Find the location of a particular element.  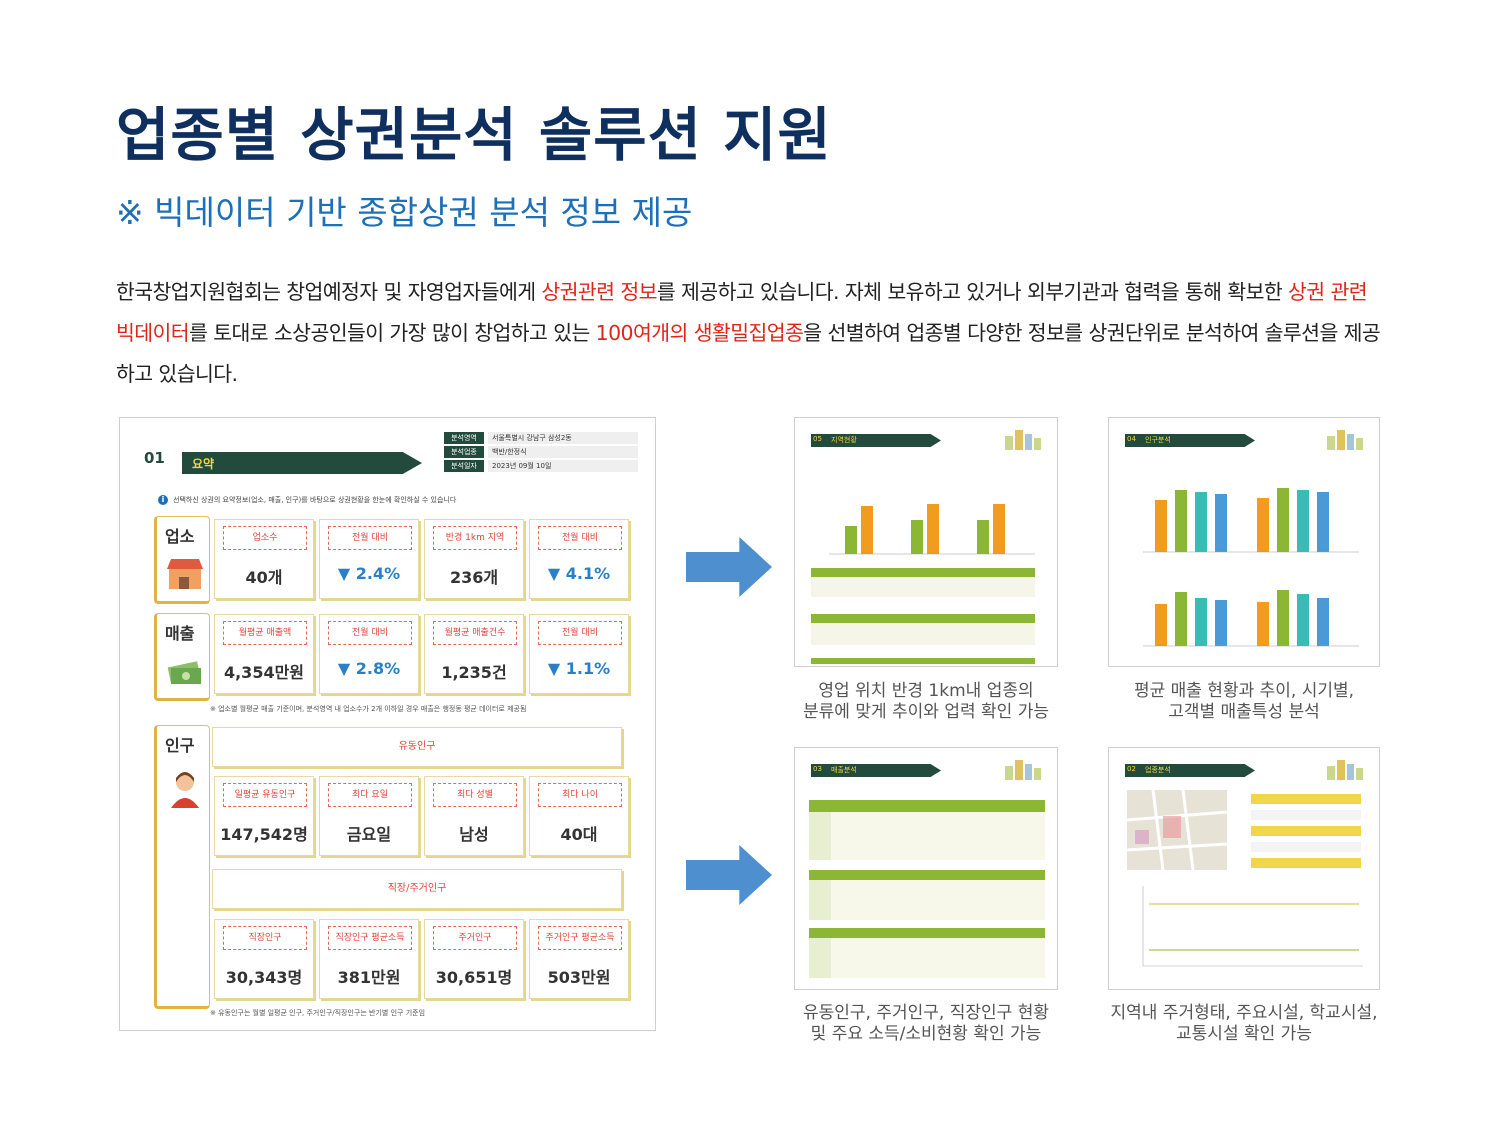

thumb-number: 05 is located at coordinates (817, 439).